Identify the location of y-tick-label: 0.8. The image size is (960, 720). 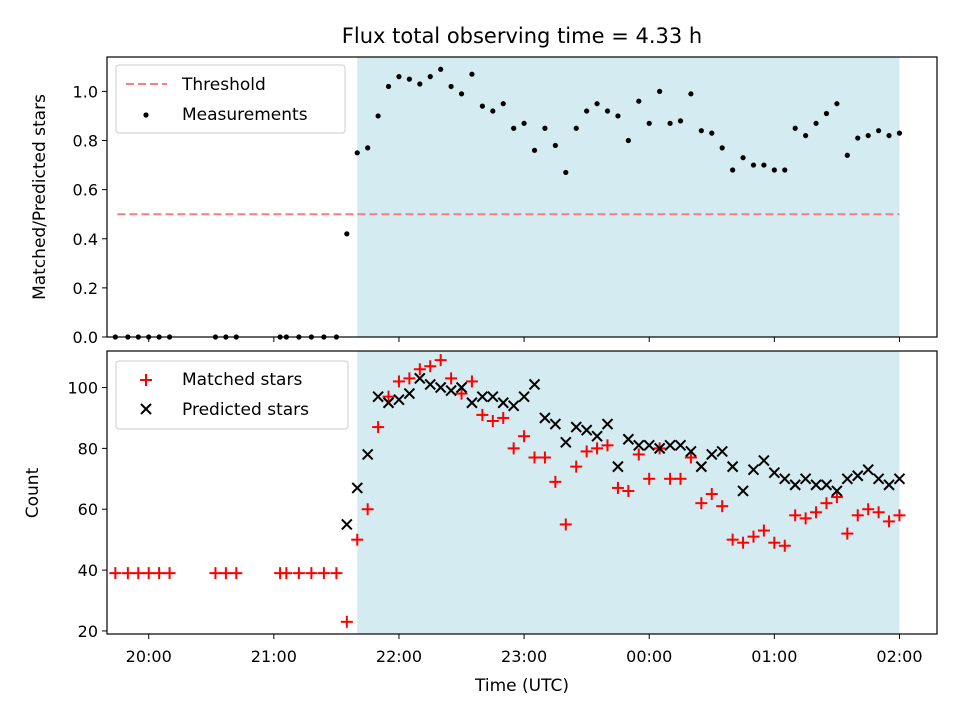
(85, 141).